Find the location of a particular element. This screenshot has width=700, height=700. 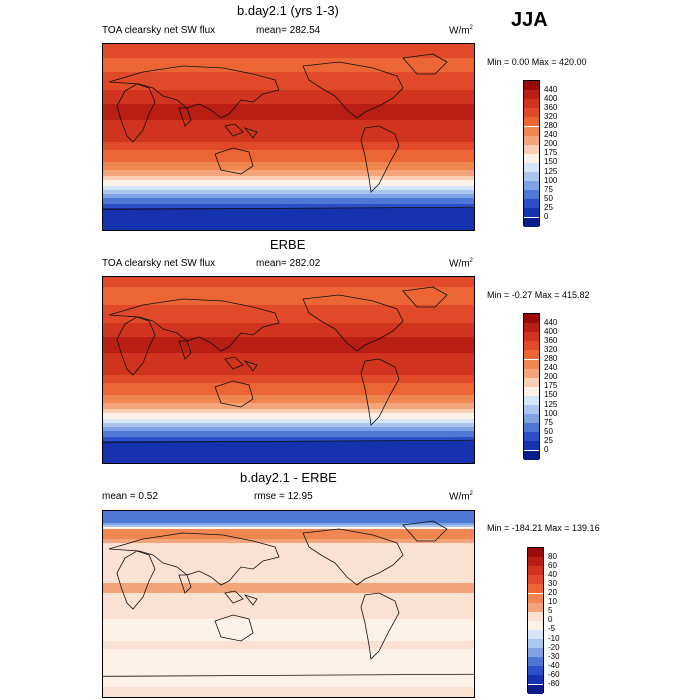

panel-3-title: b.day2.1 - ERBE is located at coordinates (288, 477).